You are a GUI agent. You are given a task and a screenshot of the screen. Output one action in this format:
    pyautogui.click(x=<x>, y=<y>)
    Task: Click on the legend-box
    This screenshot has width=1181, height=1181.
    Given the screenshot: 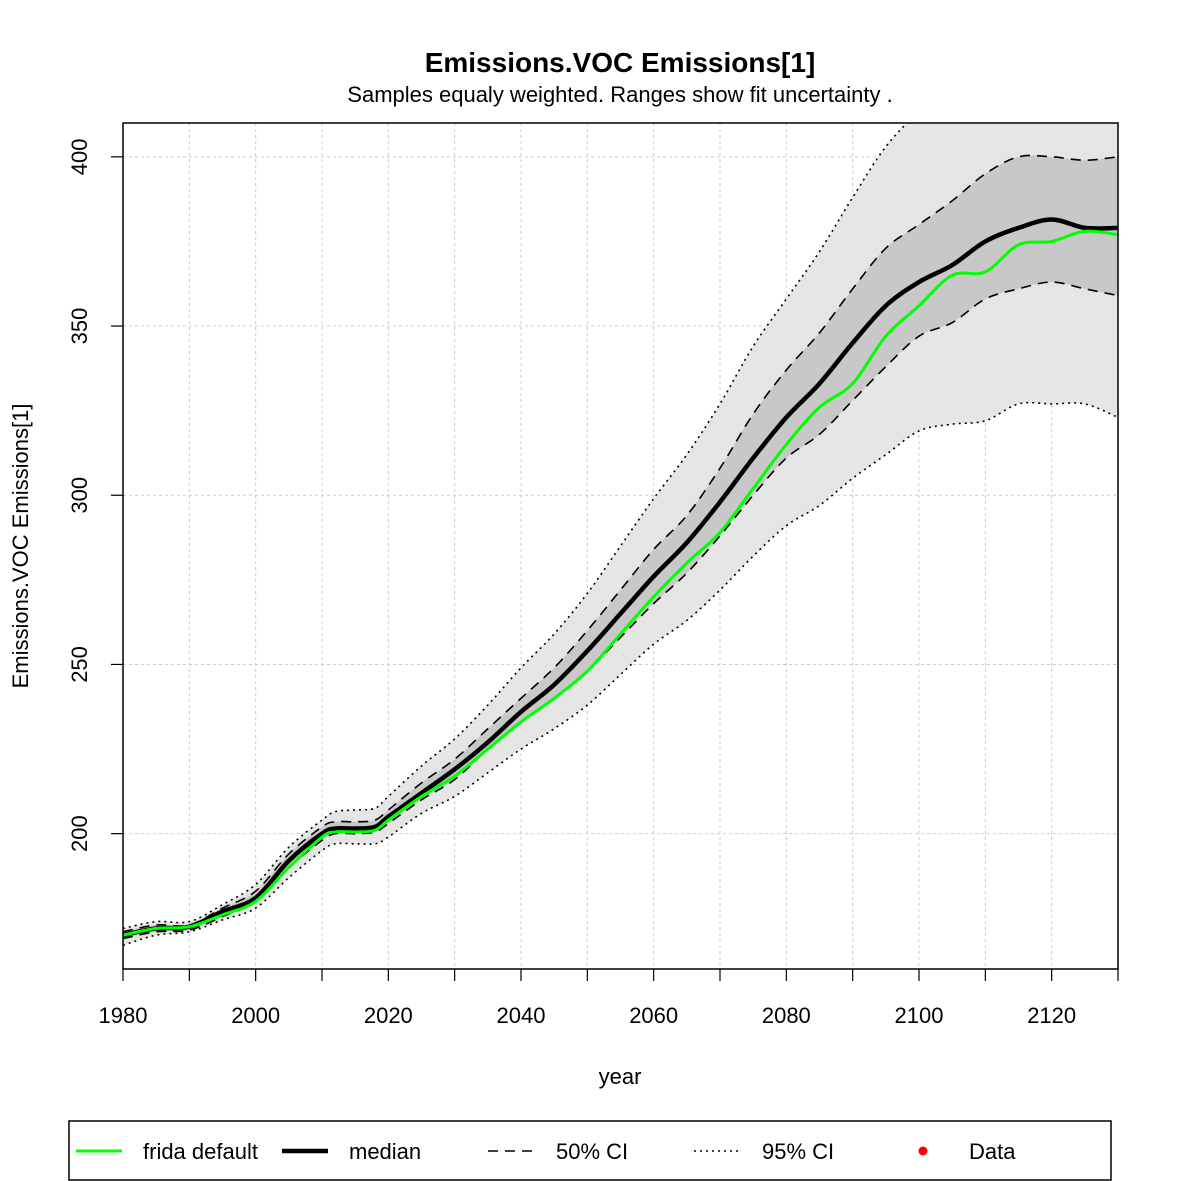 What is the action you would take?
    pyautogui.click(x=590, y=1150)
    